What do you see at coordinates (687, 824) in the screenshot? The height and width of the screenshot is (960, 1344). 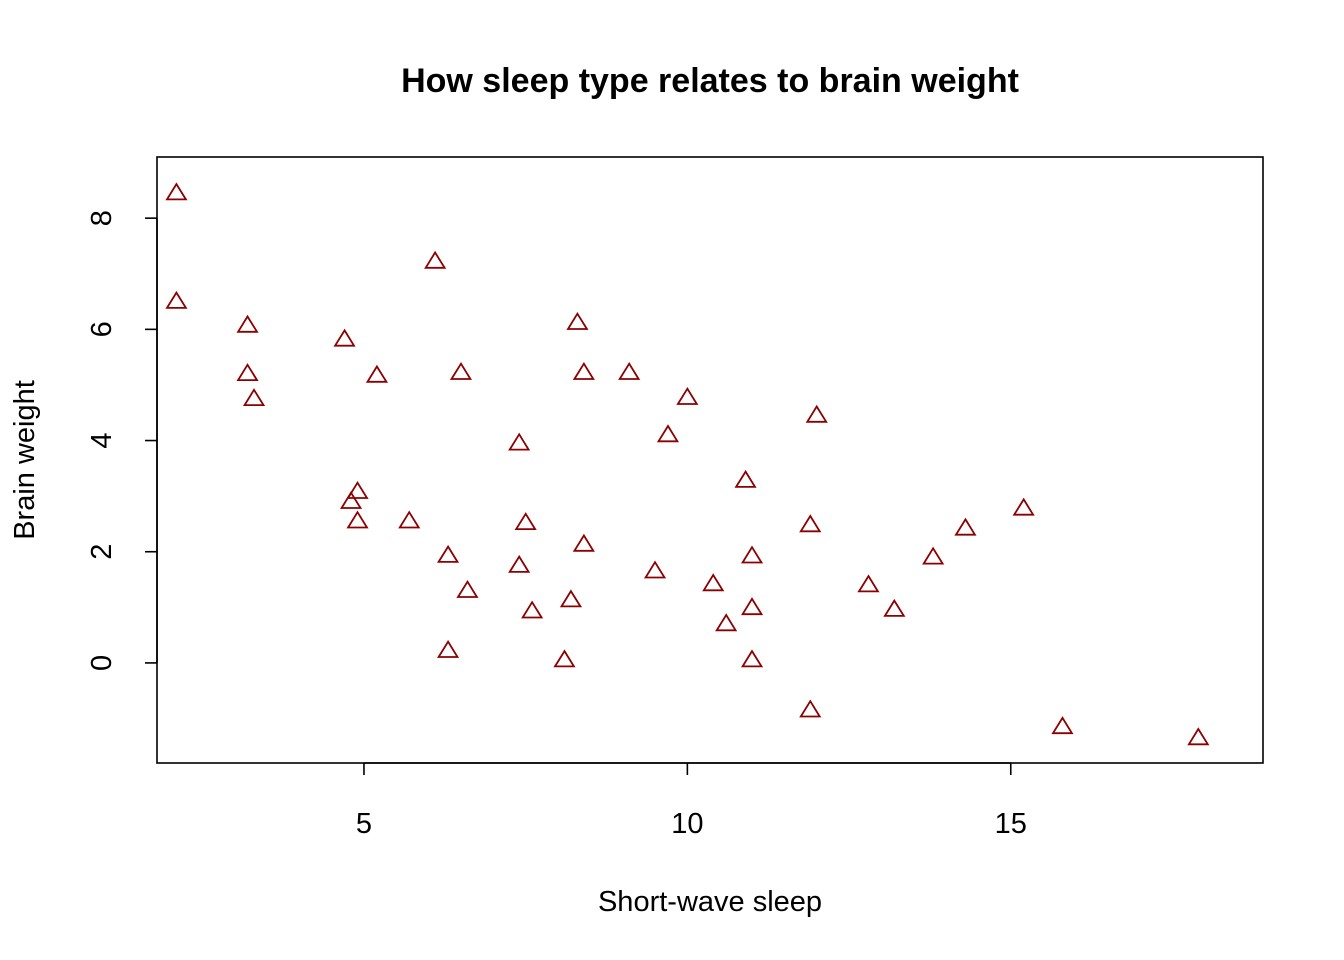 I see `x-tick-label: 10` at bounding box center [687, 824].